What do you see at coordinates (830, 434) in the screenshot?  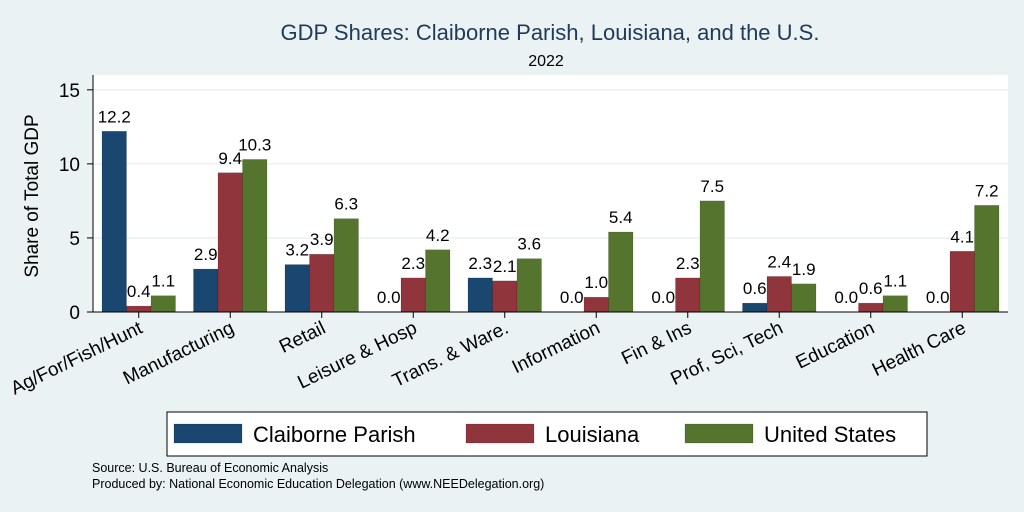 I see `legend-label: United States` at bounding box center [830, 434].